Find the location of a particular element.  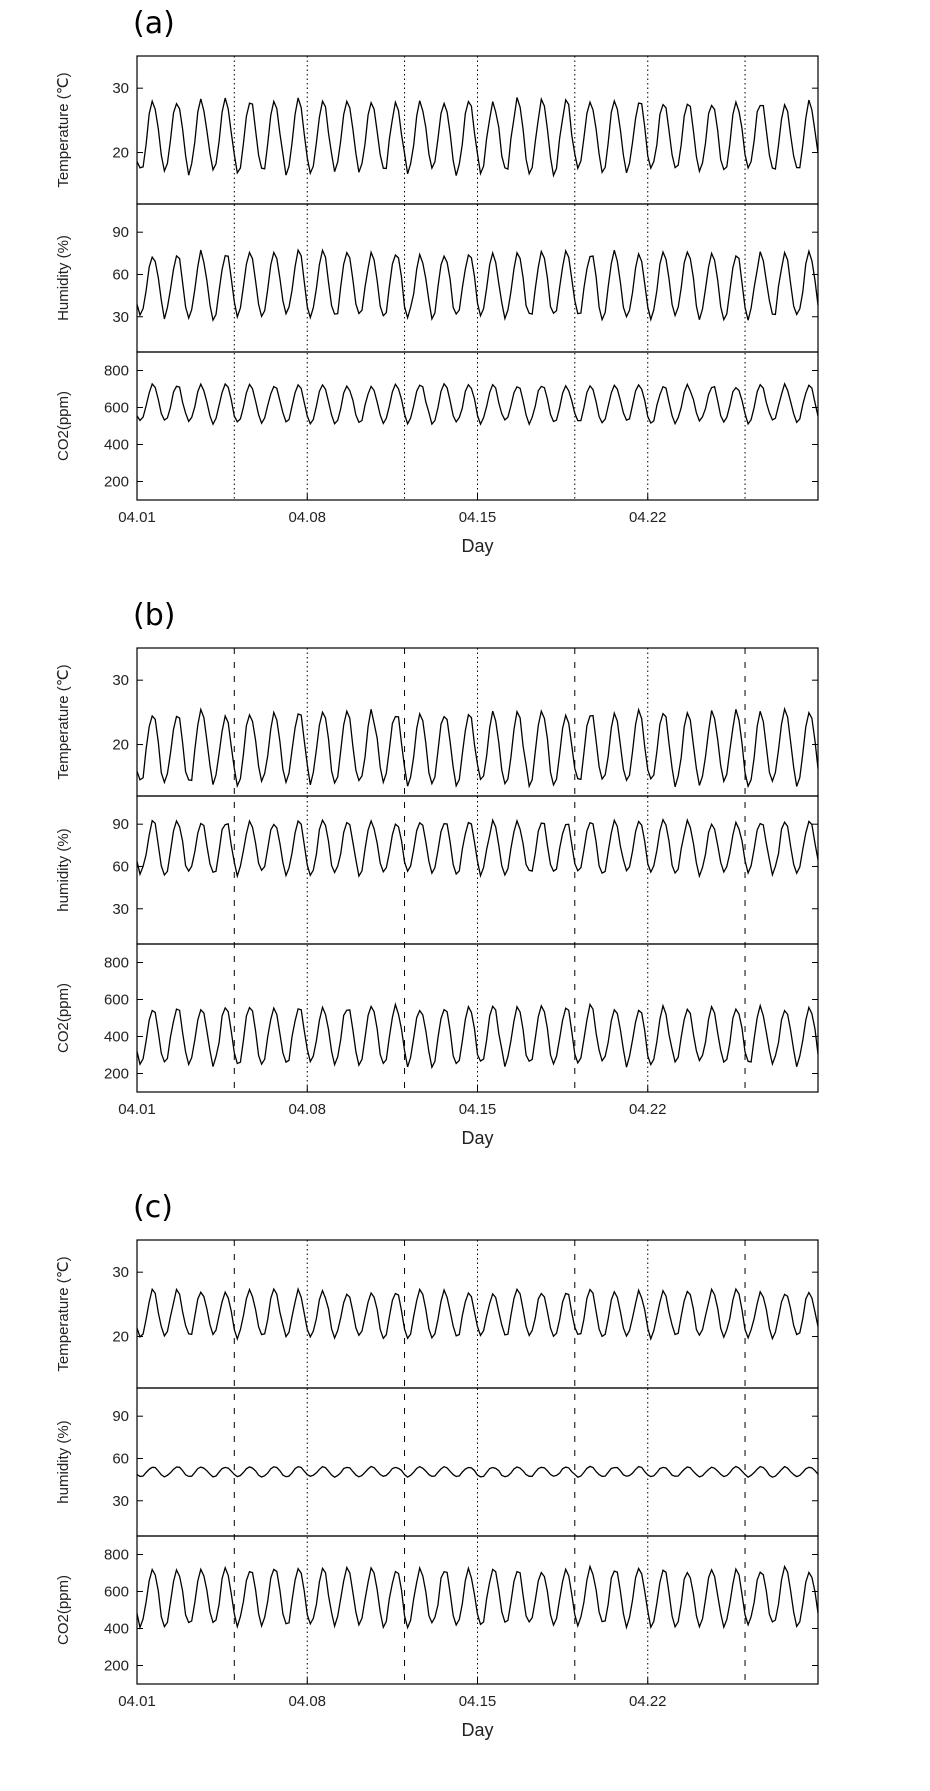

panel-label-c: (c) is located at coordinates (153, 1207).